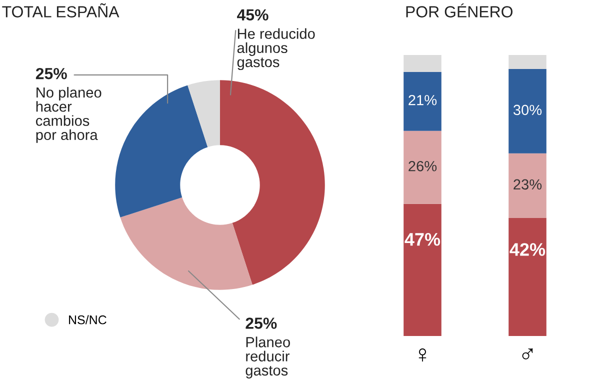 The height and width of the screenshot is (381, 599). I want to click on data-label: 26%, so click(422, 166).